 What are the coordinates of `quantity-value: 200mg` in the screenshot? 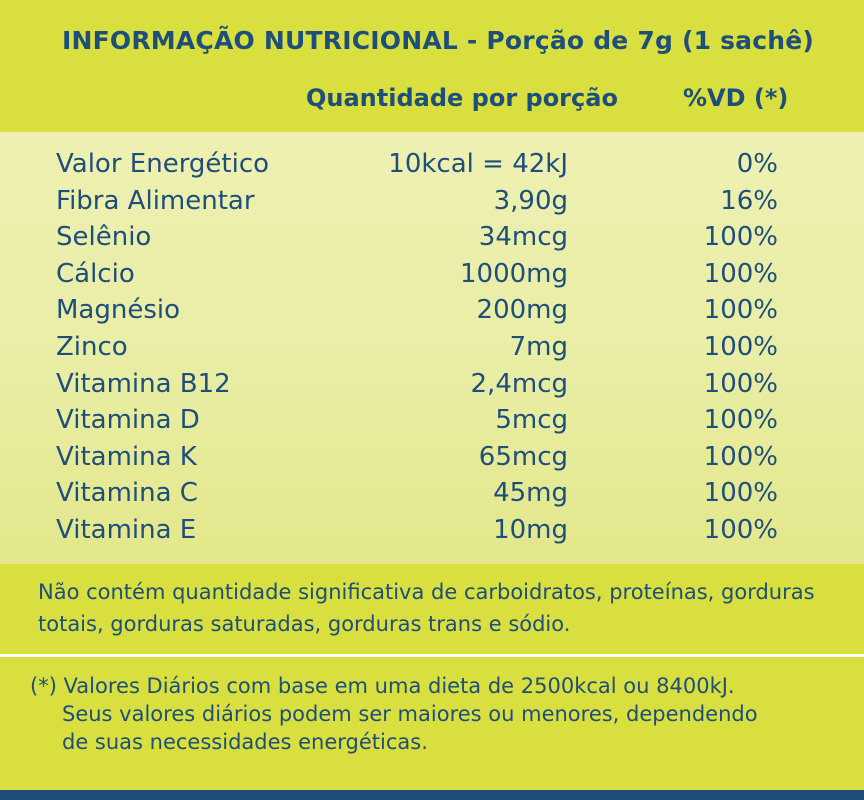 It's located at (522, 310).